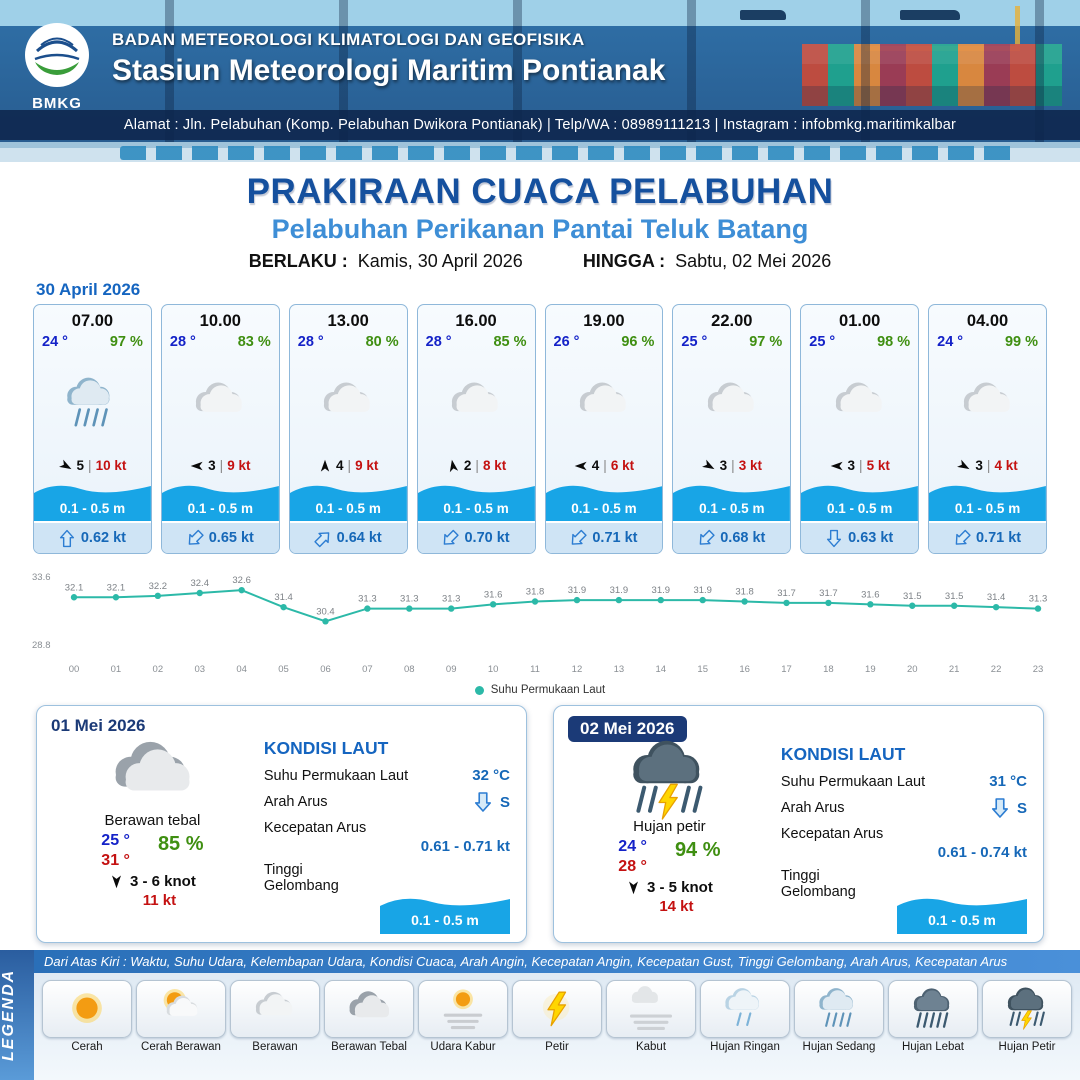 The height and width of the screenshot is (1080, 1080). What do you see at coordinates (115, 860) in the screenshot?
I see `temp-max: 31 °` at bounding box center [115, 860].